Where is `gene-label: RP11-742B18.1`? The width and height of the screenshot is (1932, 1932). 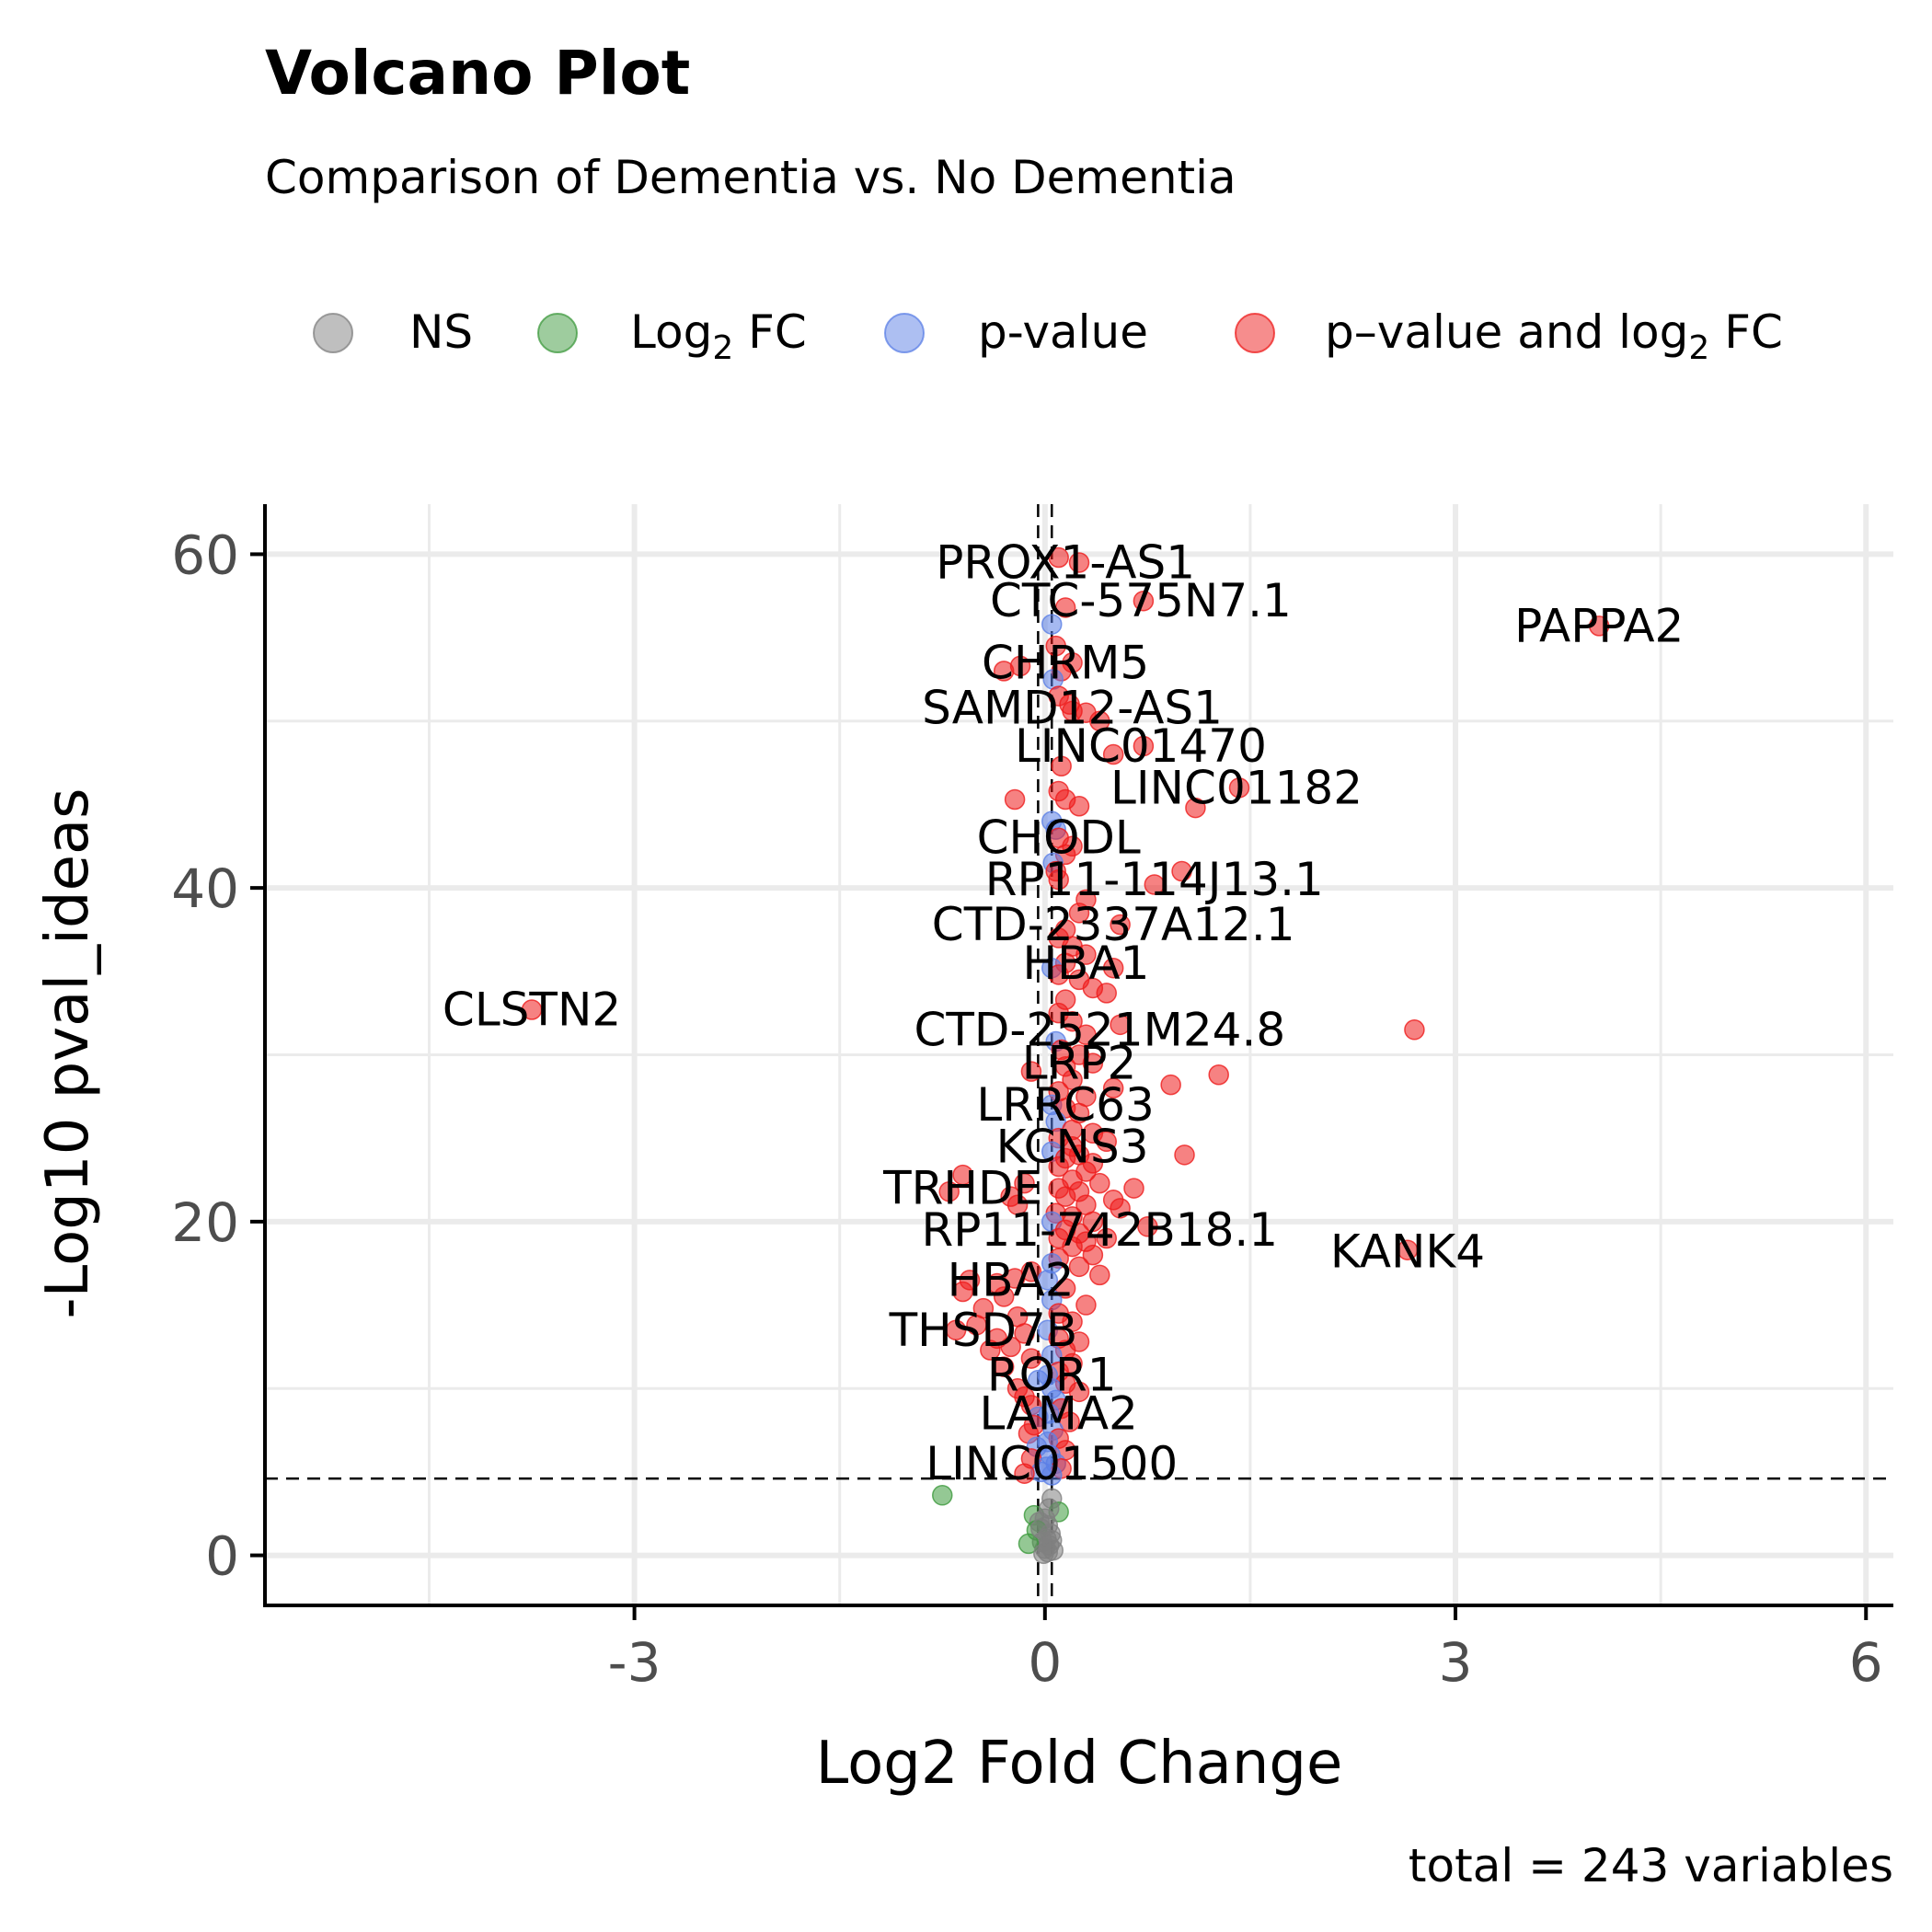 gene-label: RP11-742B18.1 is located at coordinates (1099, 1230).